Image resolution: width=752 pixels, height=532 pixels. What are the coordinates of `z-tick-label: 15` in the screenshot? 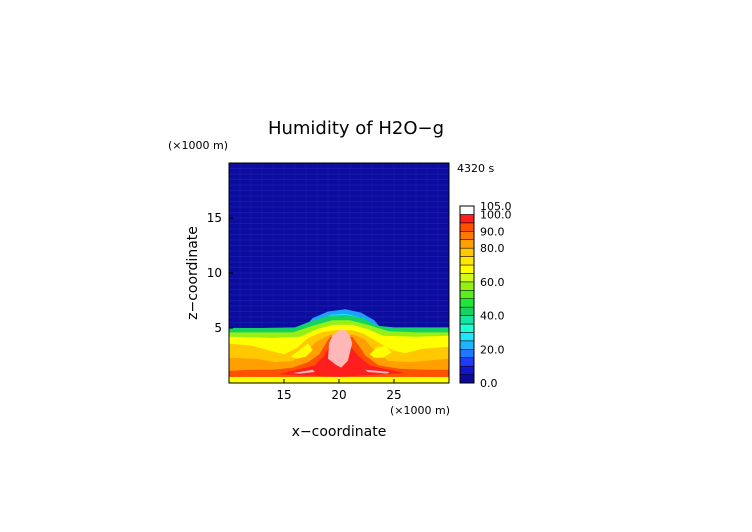 It's located at (214, 218).